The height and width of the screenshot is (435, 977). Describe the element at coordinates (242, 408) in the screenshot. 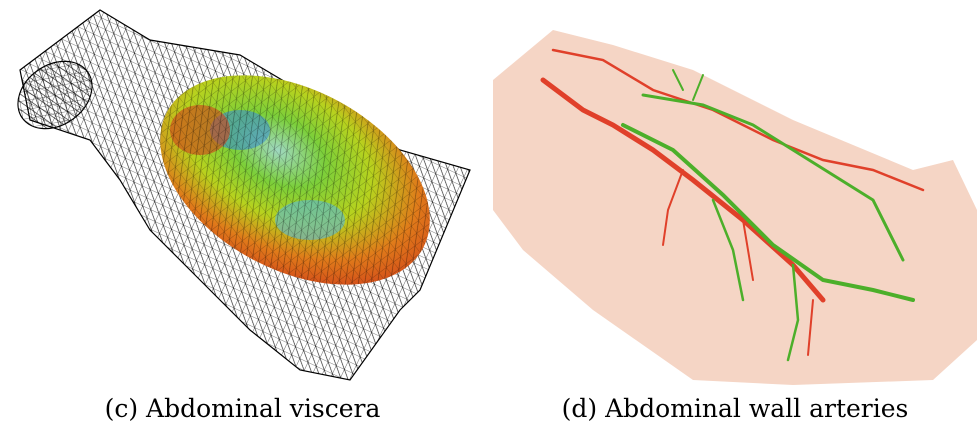

I see `caption-c: (c) Abdominal viscera` at that location.